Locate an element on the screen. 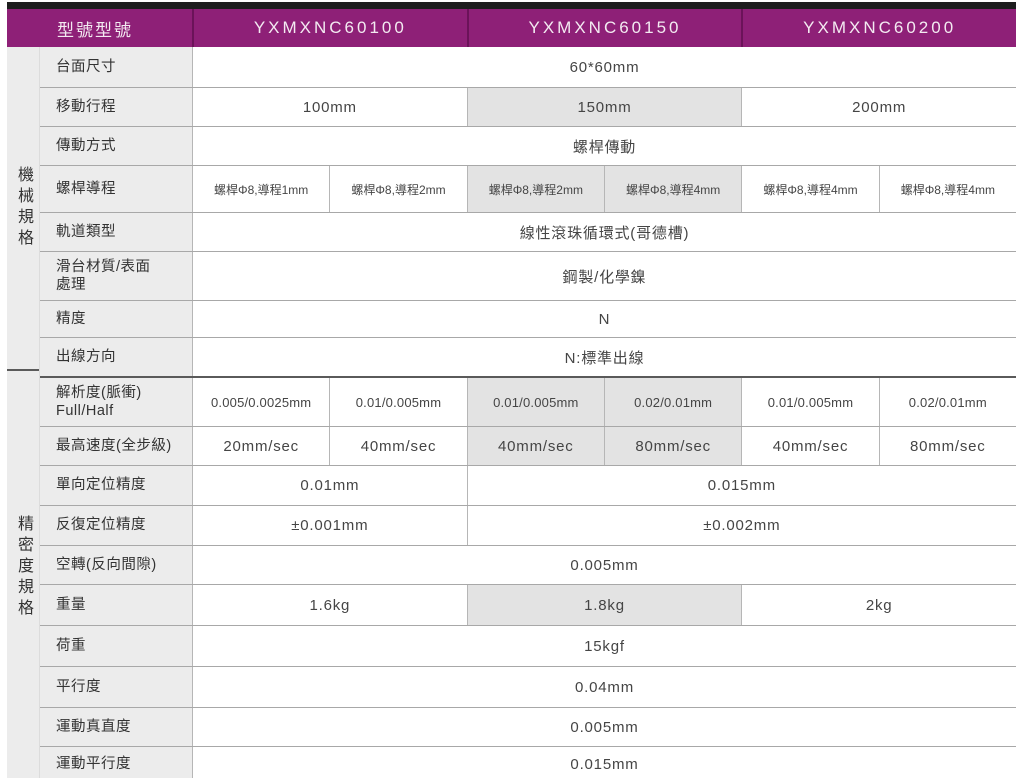  row-label: 運動平行度 is located at coordinates (116, 762).